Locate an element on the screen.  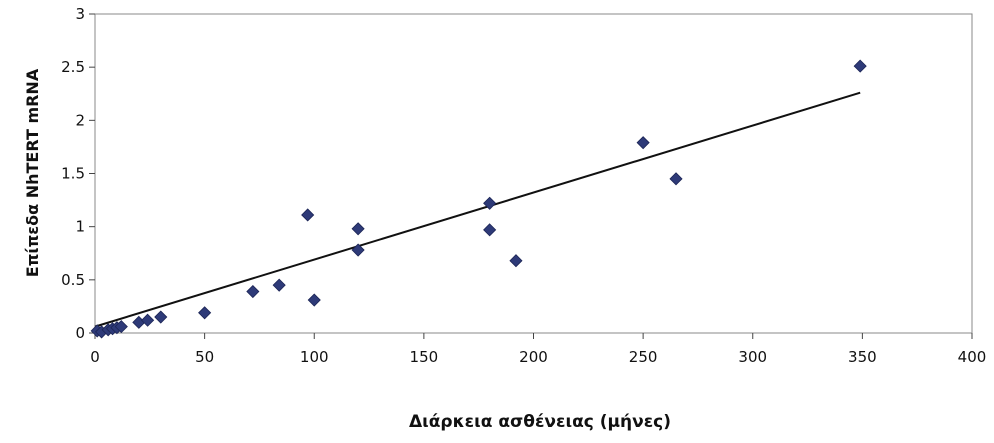
x-tick-label: 100 is located at coordinates (314, 357).